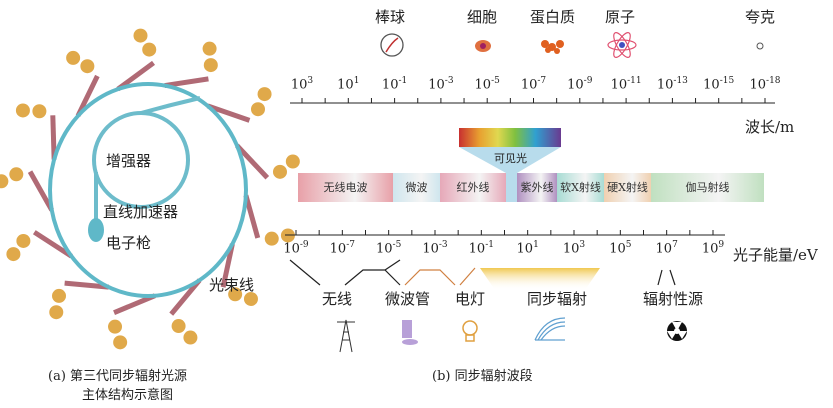  What do you see at coordinates (118, 376) in the screenshot?
I see `caption-a-line1: (a) 第三代同步辐射光源` at bounding box center [118, 376].